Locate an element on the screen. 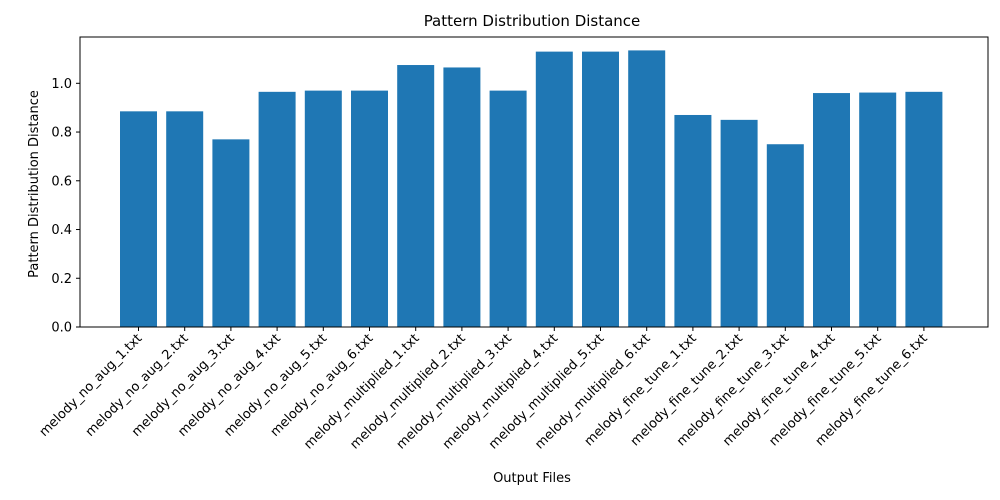 The image size is (1000, 500). bar-melody_no_aug_2.txt is located at coordinates (185, 219).